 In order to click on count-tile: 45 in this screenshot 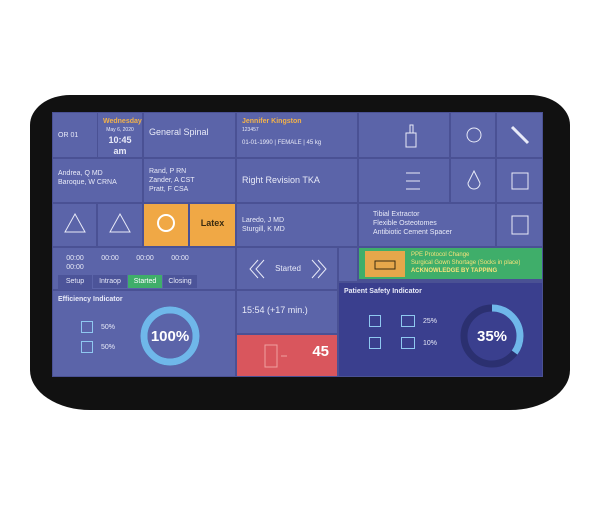, I will do `click(287, 355)`.